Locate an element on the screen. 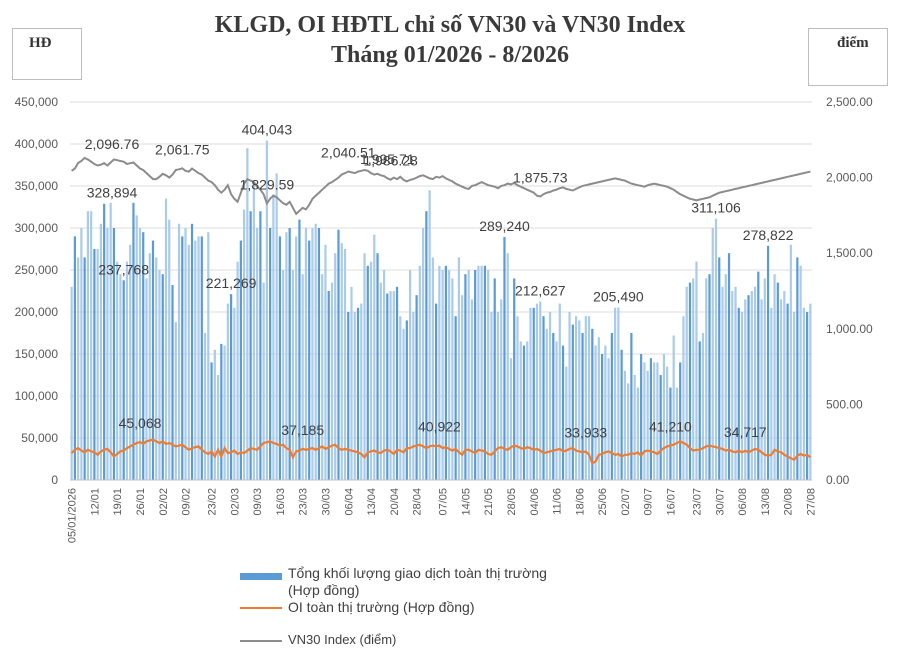 This screenshot has height=659, width=900. y-right-tick-label: 2,000.00 is located at coordinates (849, 178).